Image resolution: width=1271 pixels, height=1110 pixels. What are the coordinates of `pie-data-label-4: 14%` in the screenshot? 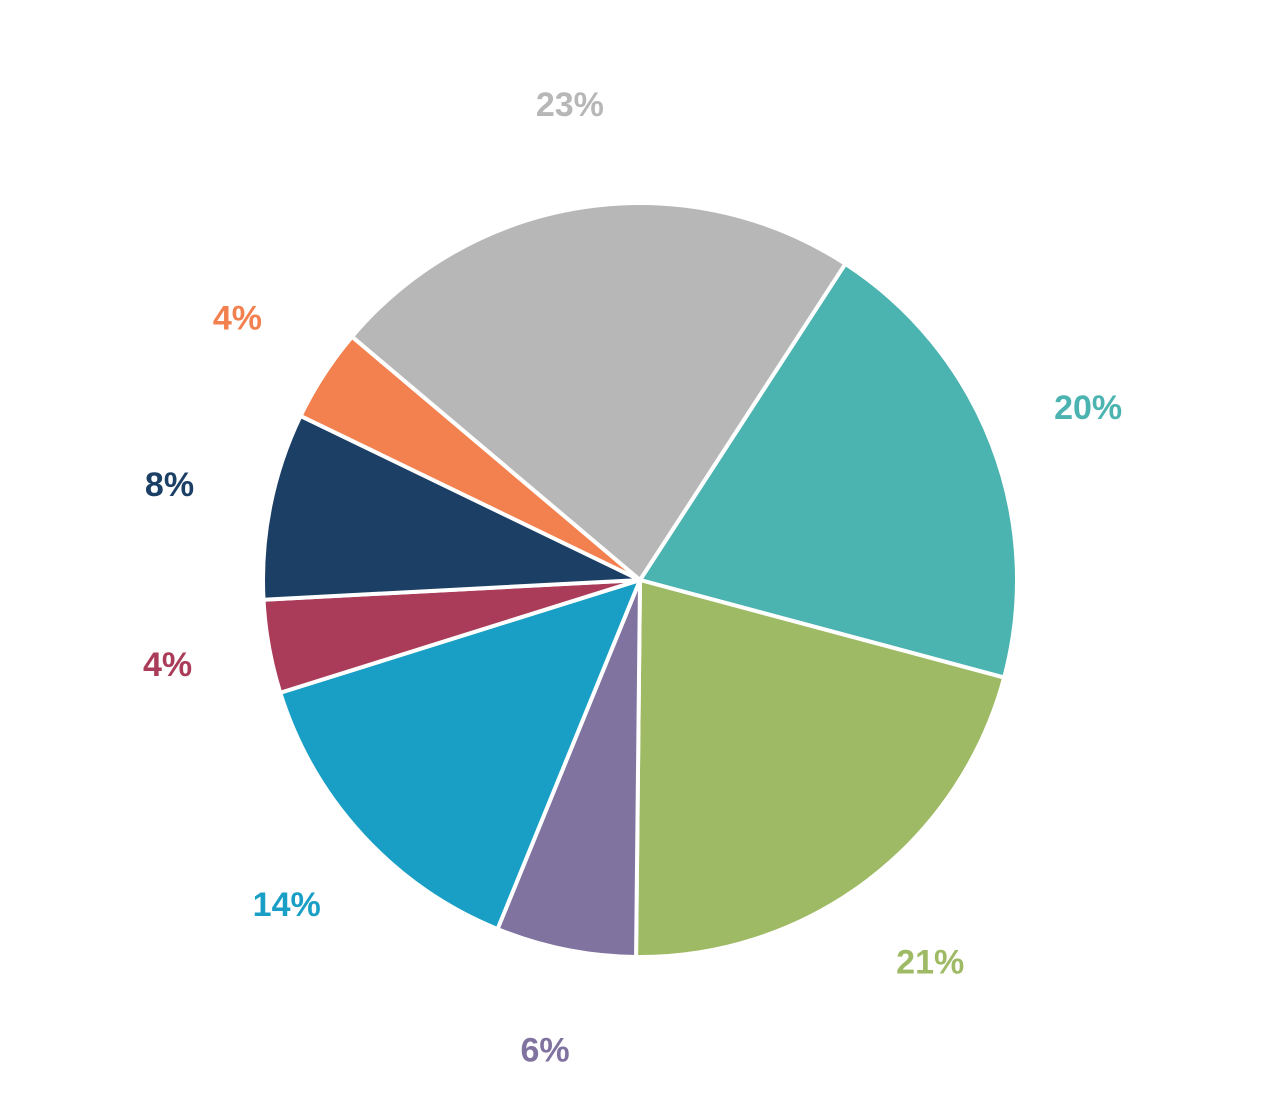 It's located at (287, 905).